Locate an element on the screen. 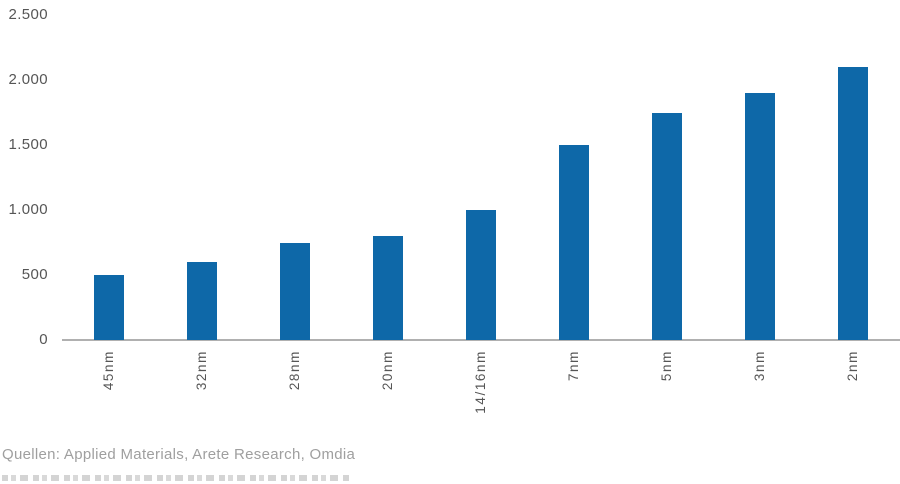 This screenshot has height=484, width=900. bar-3nm is located at coordinates (760, 216).